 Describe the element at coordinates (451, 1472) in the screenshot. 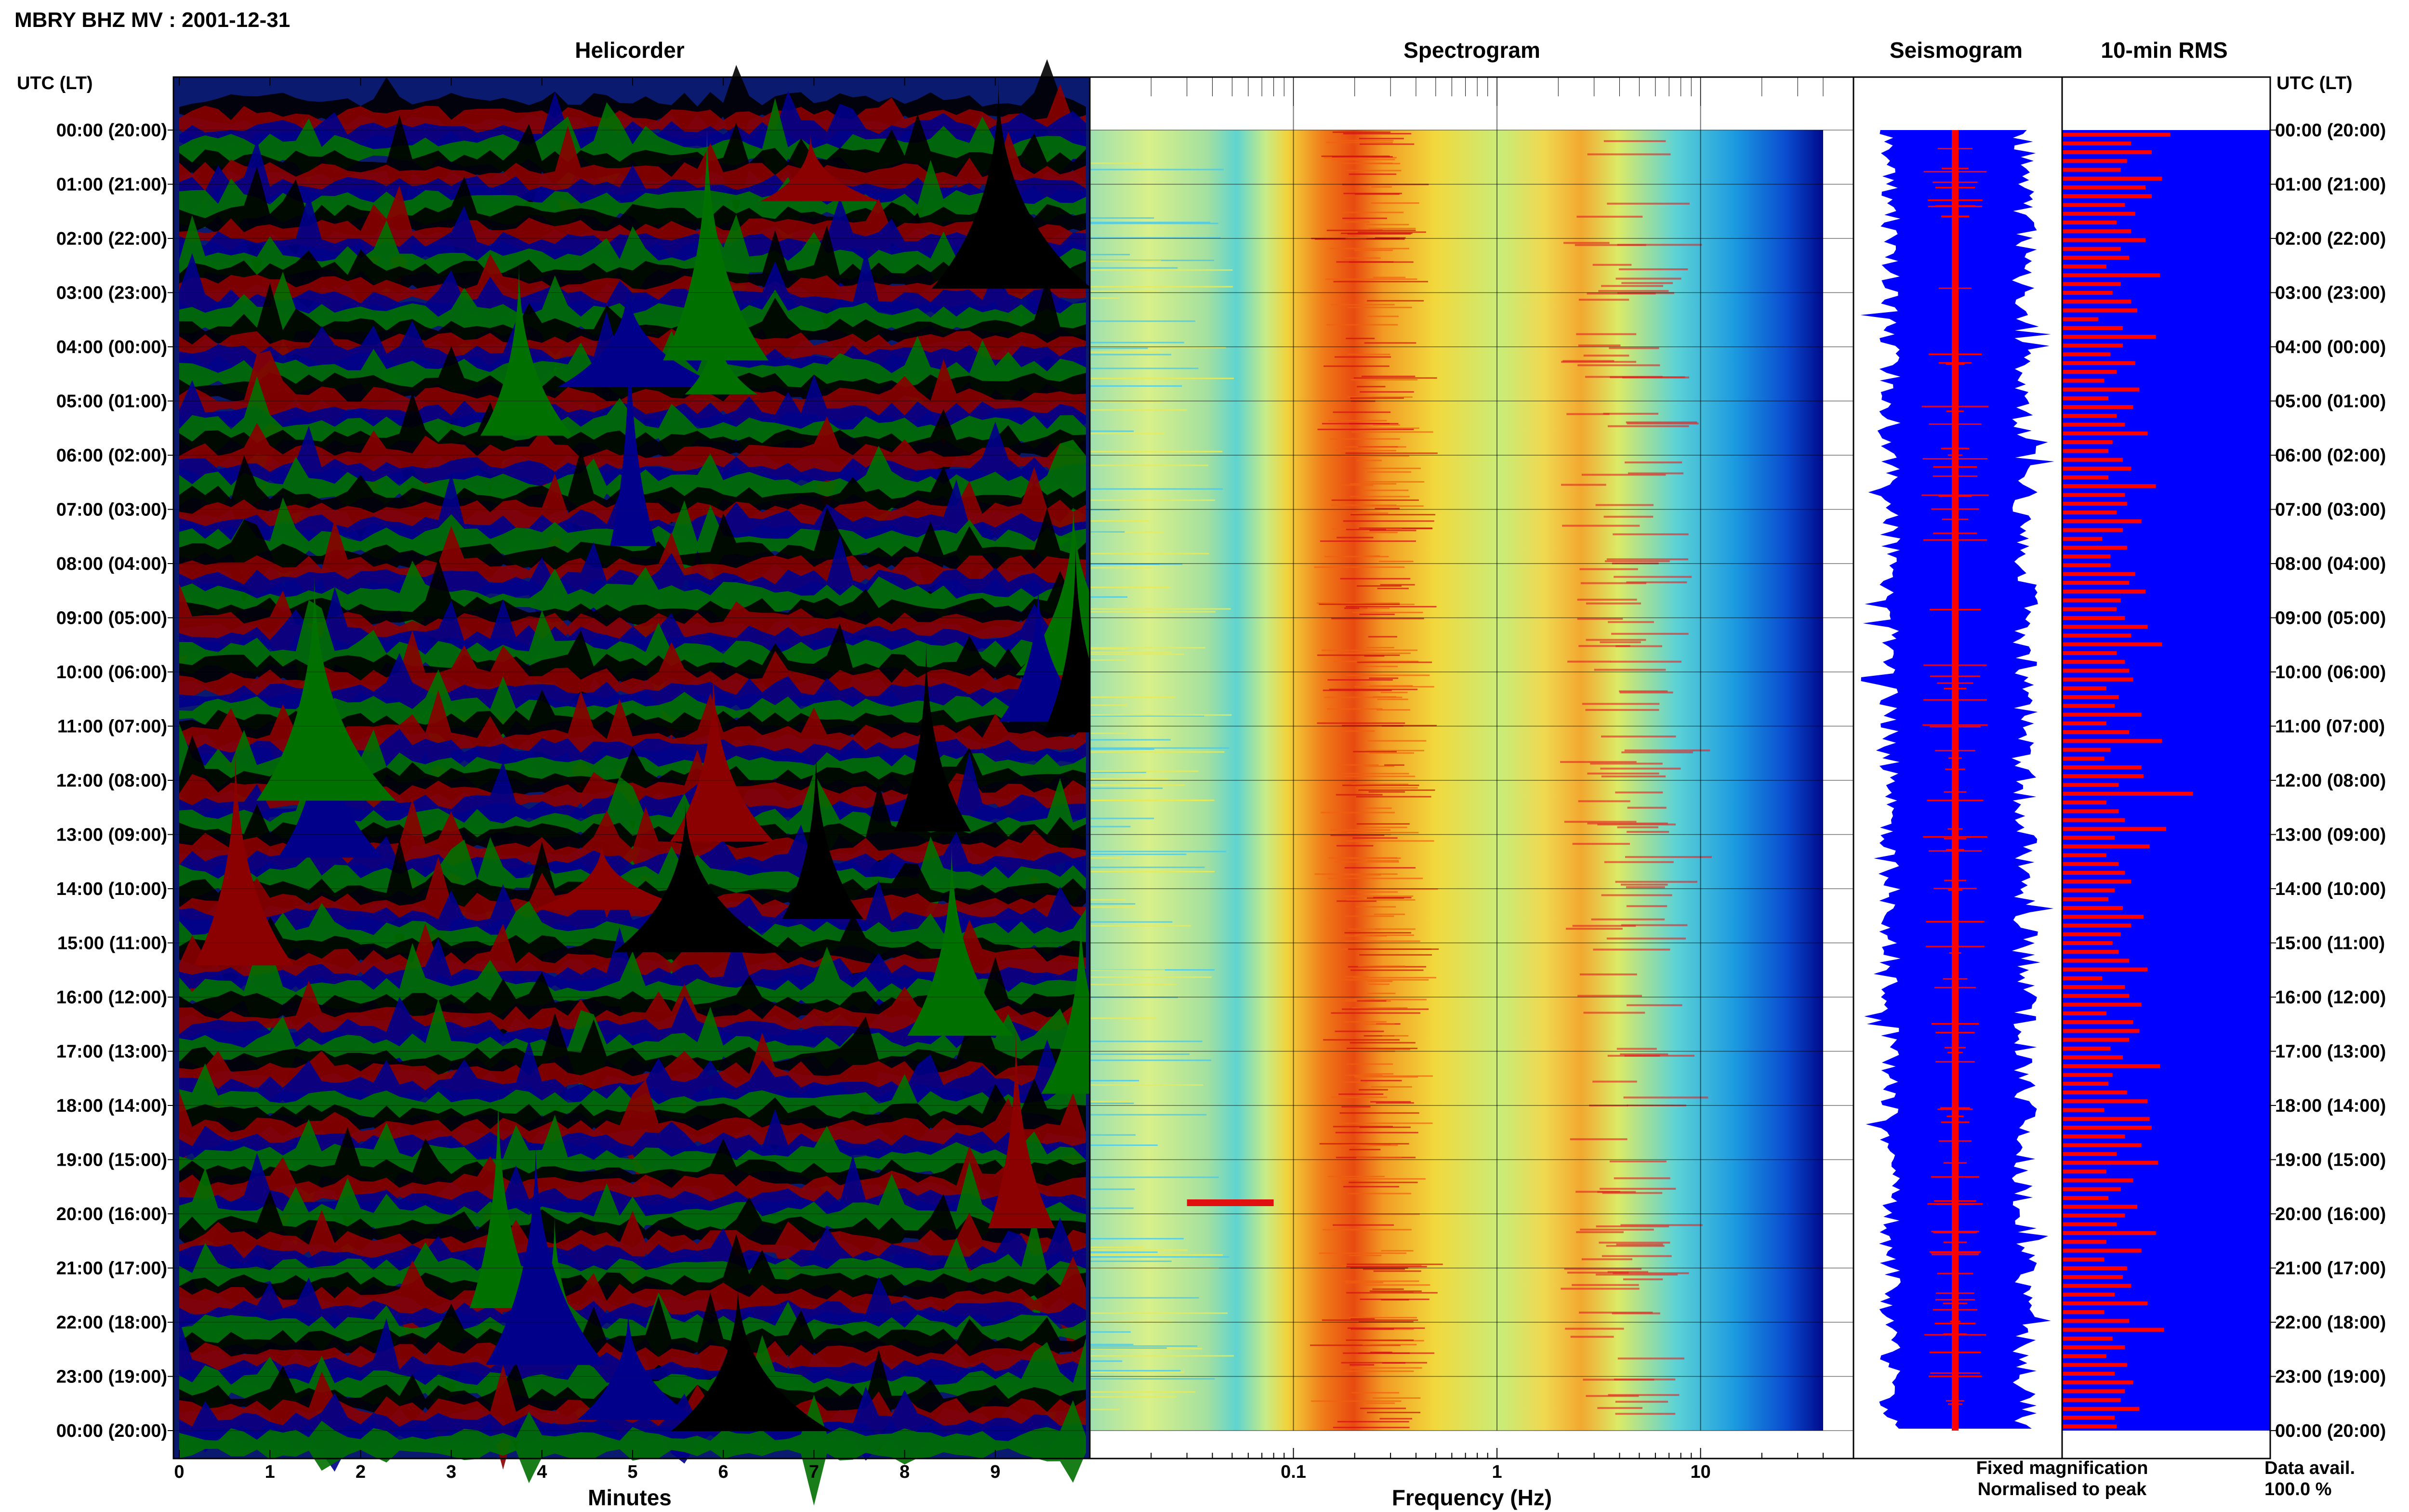

I see `helicorder-tick-label: 3` at that location.